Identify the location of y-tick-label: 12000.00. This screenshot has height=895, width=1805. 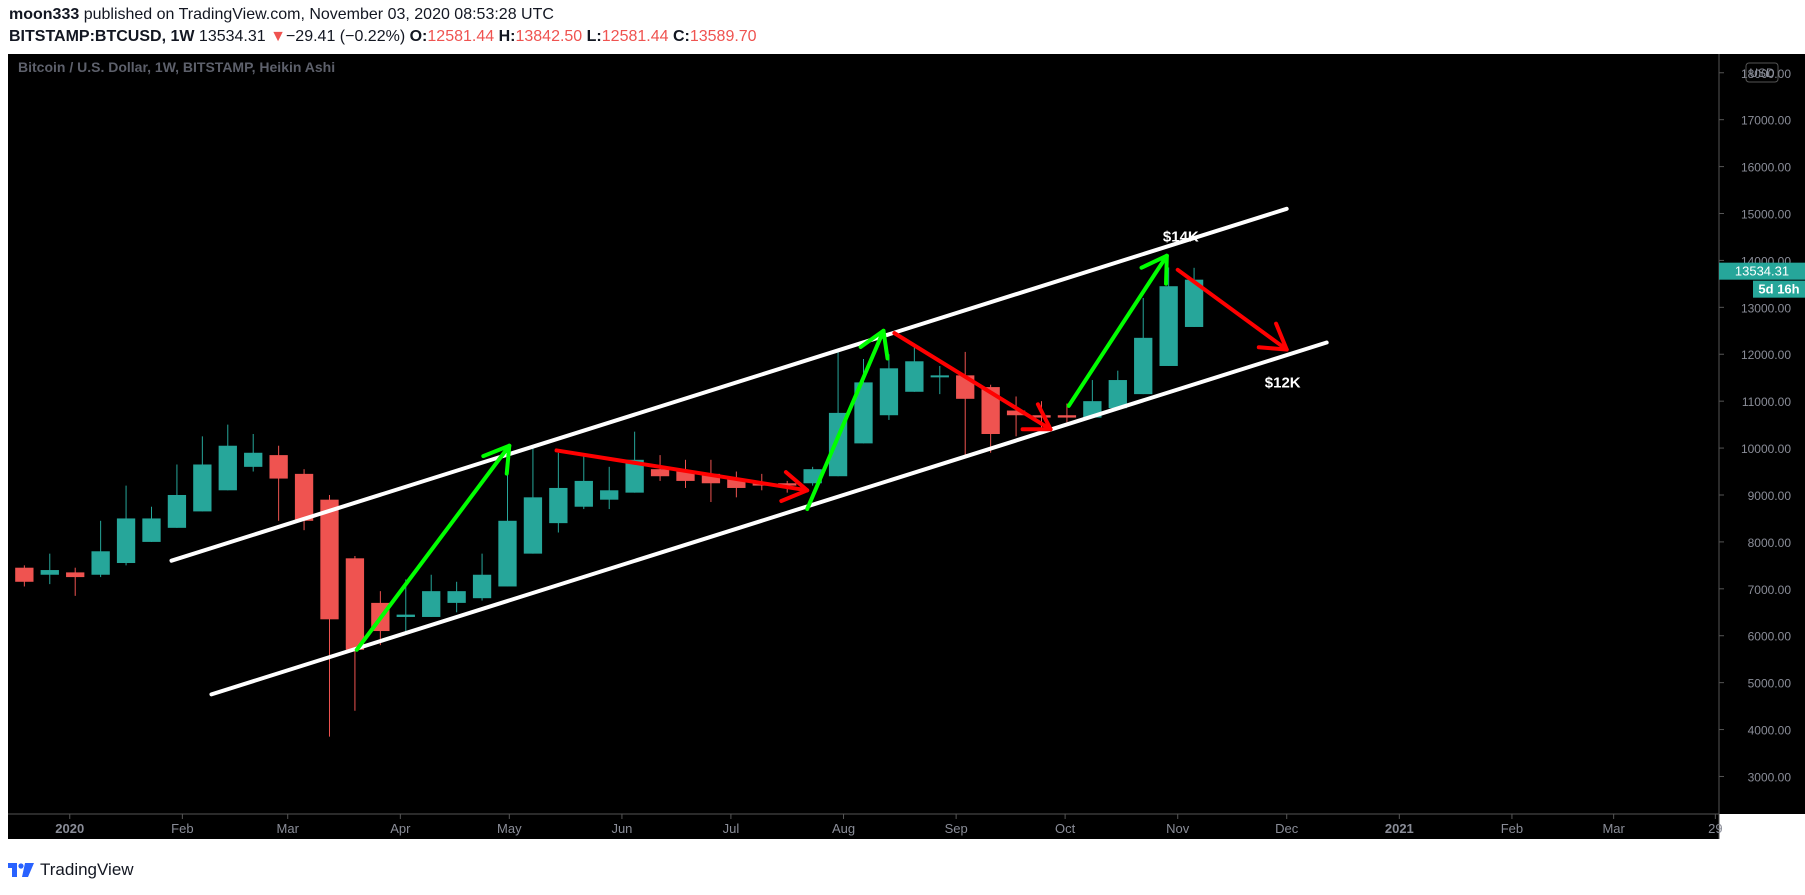
(1766, 355).